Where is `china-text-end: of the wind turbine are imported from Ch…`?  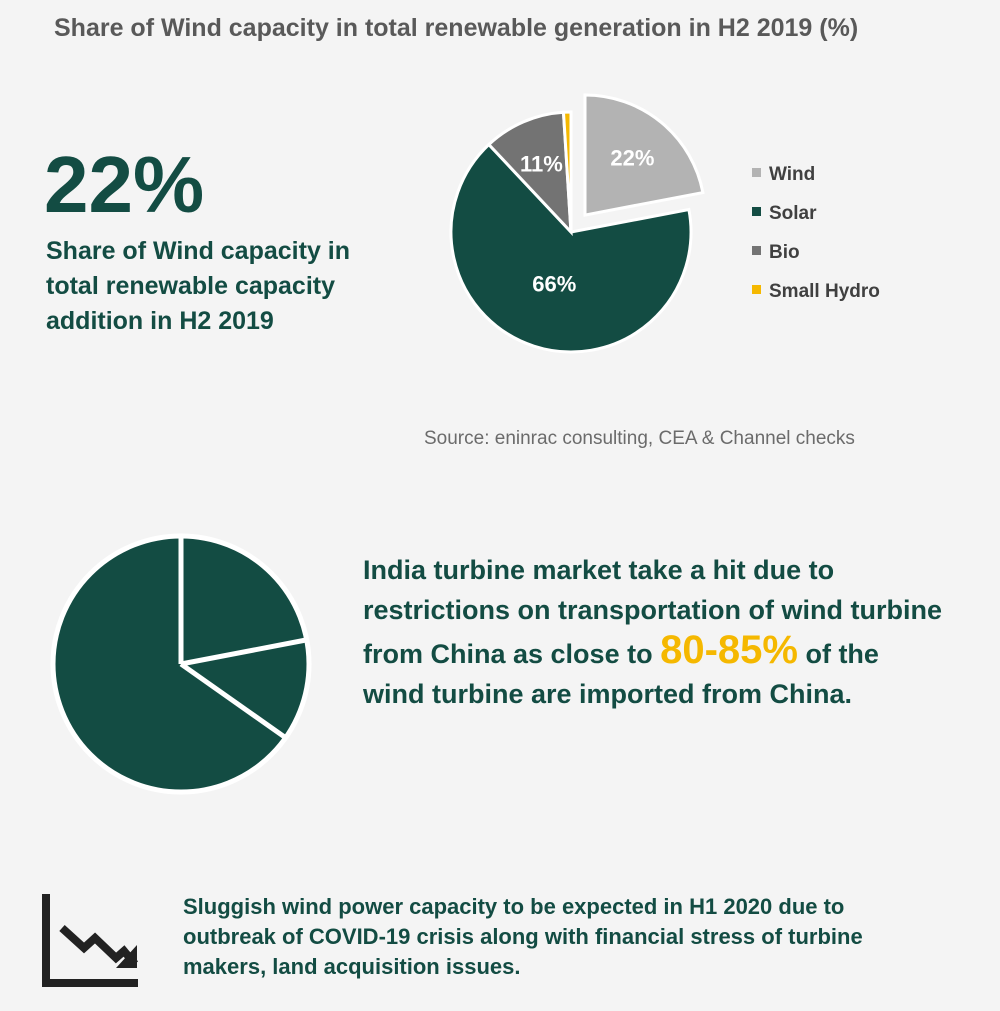 china-text-end: of the wind turbine are imported from Ch… is located at coordinates (621, 674).